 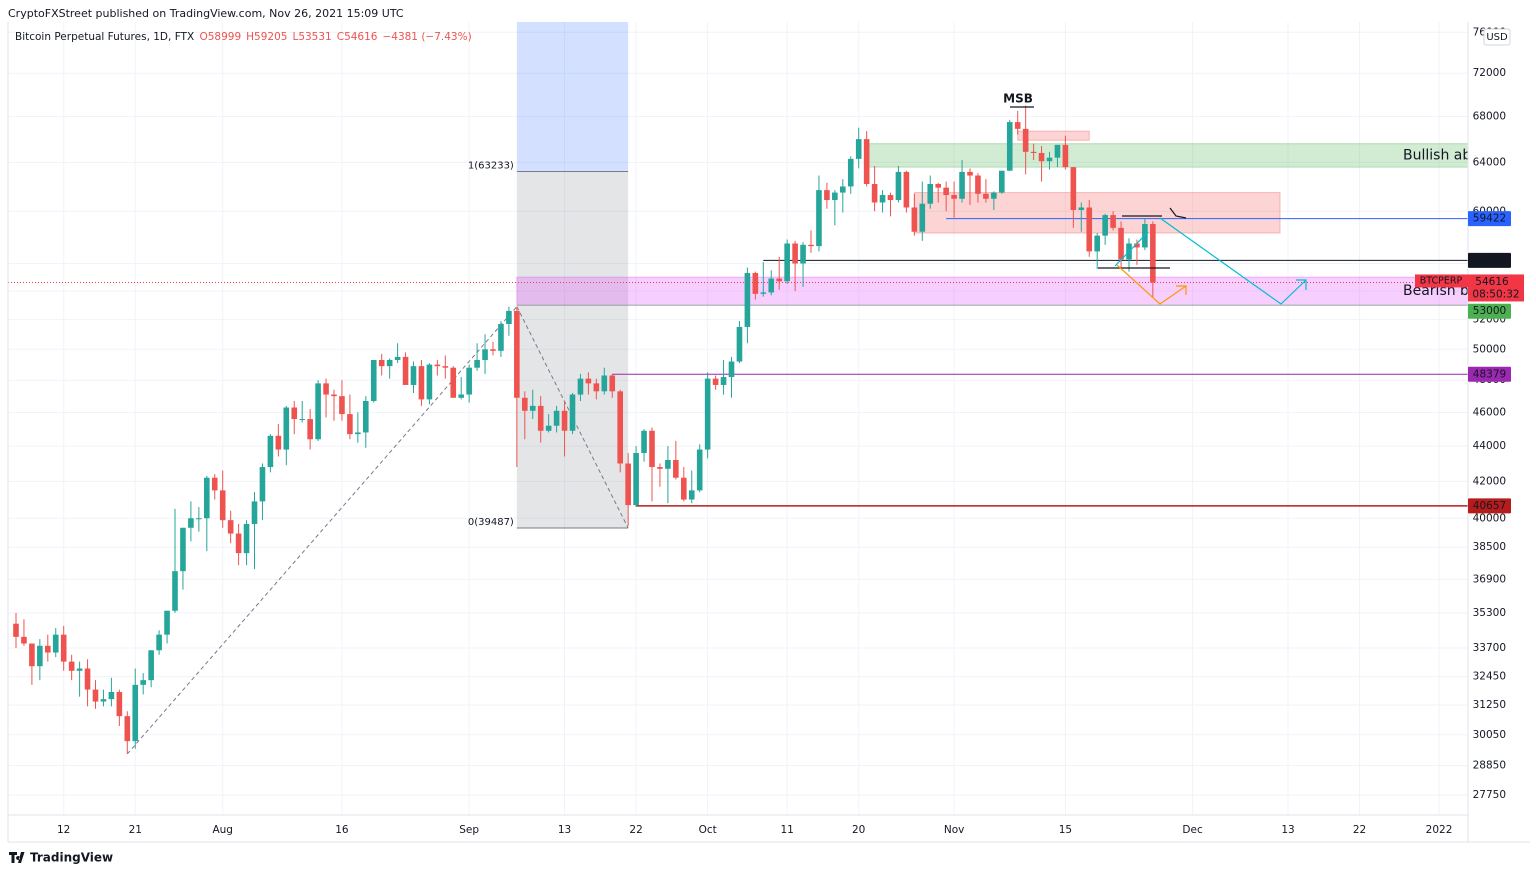 I want to click on ohlc-low: L53531, so click(x=311, y=37).